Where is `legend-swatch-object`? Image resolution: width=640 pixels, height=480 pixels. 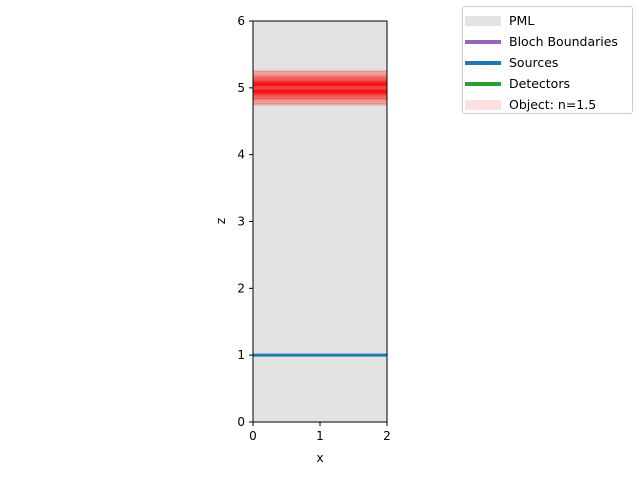 legend-swatch-object is located at coordinates (483, 104).